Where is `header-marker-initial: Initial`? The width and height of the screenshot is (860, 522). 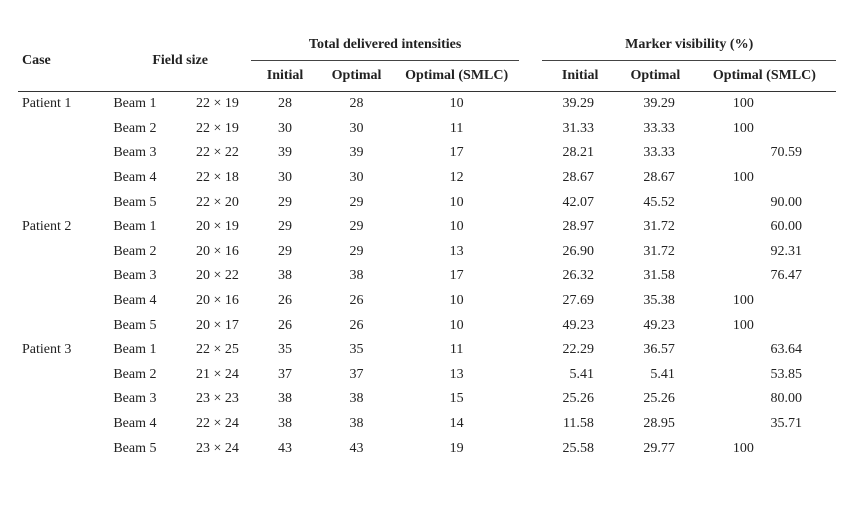 header-marker-initial: Initial is located at coordinates (580, 76).